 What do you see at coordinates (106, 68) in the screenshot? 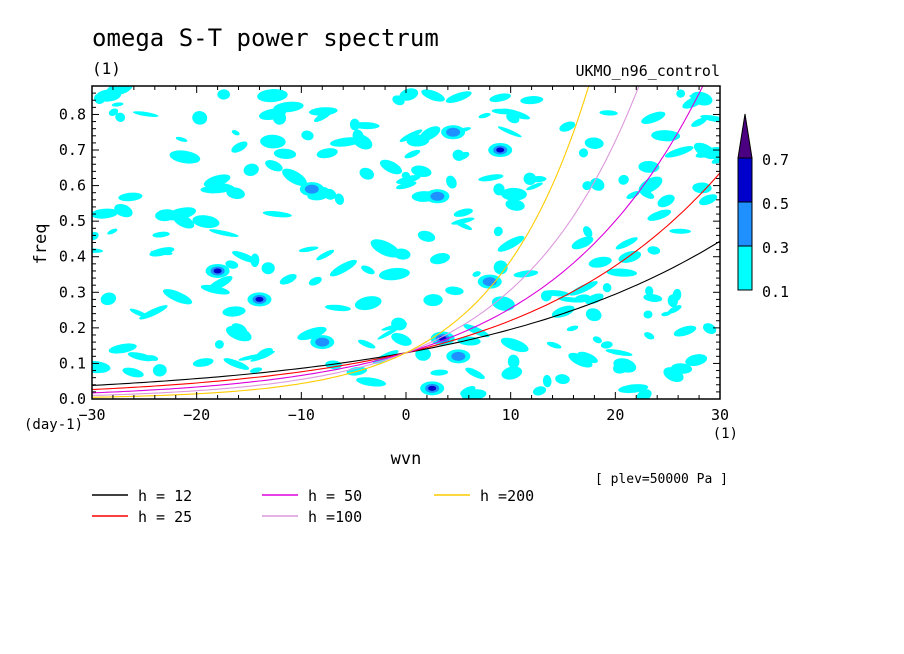
I see `units-label: (1)` at bounding box center [106, 68].